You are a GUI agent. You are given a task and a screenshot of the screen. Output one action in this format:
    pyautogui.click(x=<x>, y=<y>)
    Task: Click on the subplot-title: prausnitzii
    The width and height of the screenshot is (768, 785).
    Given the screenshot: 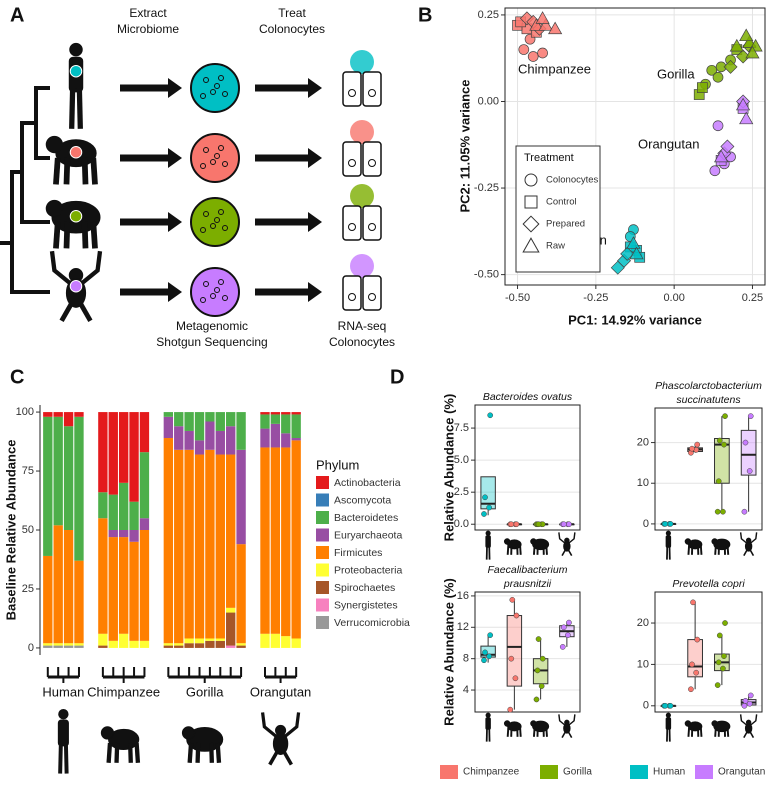 What is the action you would take?
    pyautogui.click(x=527, y=584)
    